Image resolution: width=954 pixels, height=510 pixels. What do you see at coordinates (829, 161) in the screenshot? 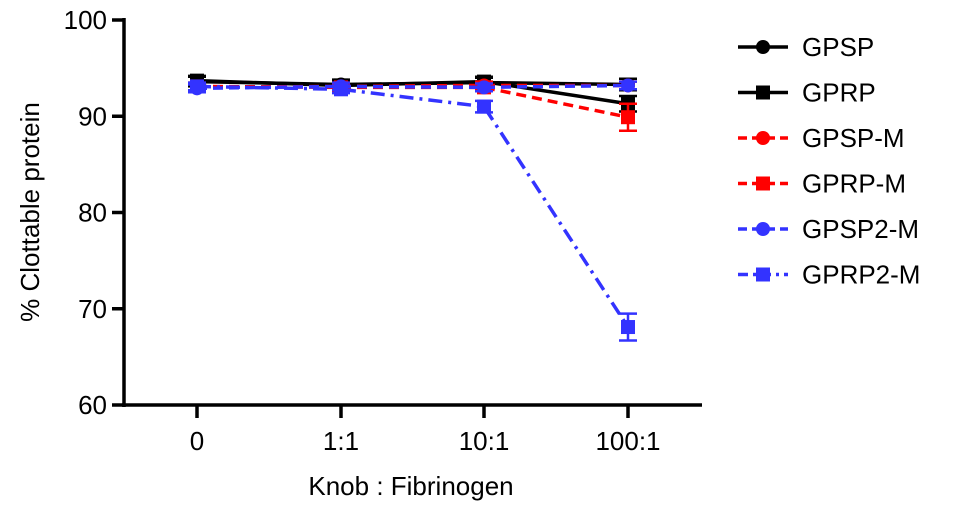
I see `legend: GPSP GPRP GPSP-M GPRP-M GPSP2-M GPRP2-M` at bounding box center [829, 161].